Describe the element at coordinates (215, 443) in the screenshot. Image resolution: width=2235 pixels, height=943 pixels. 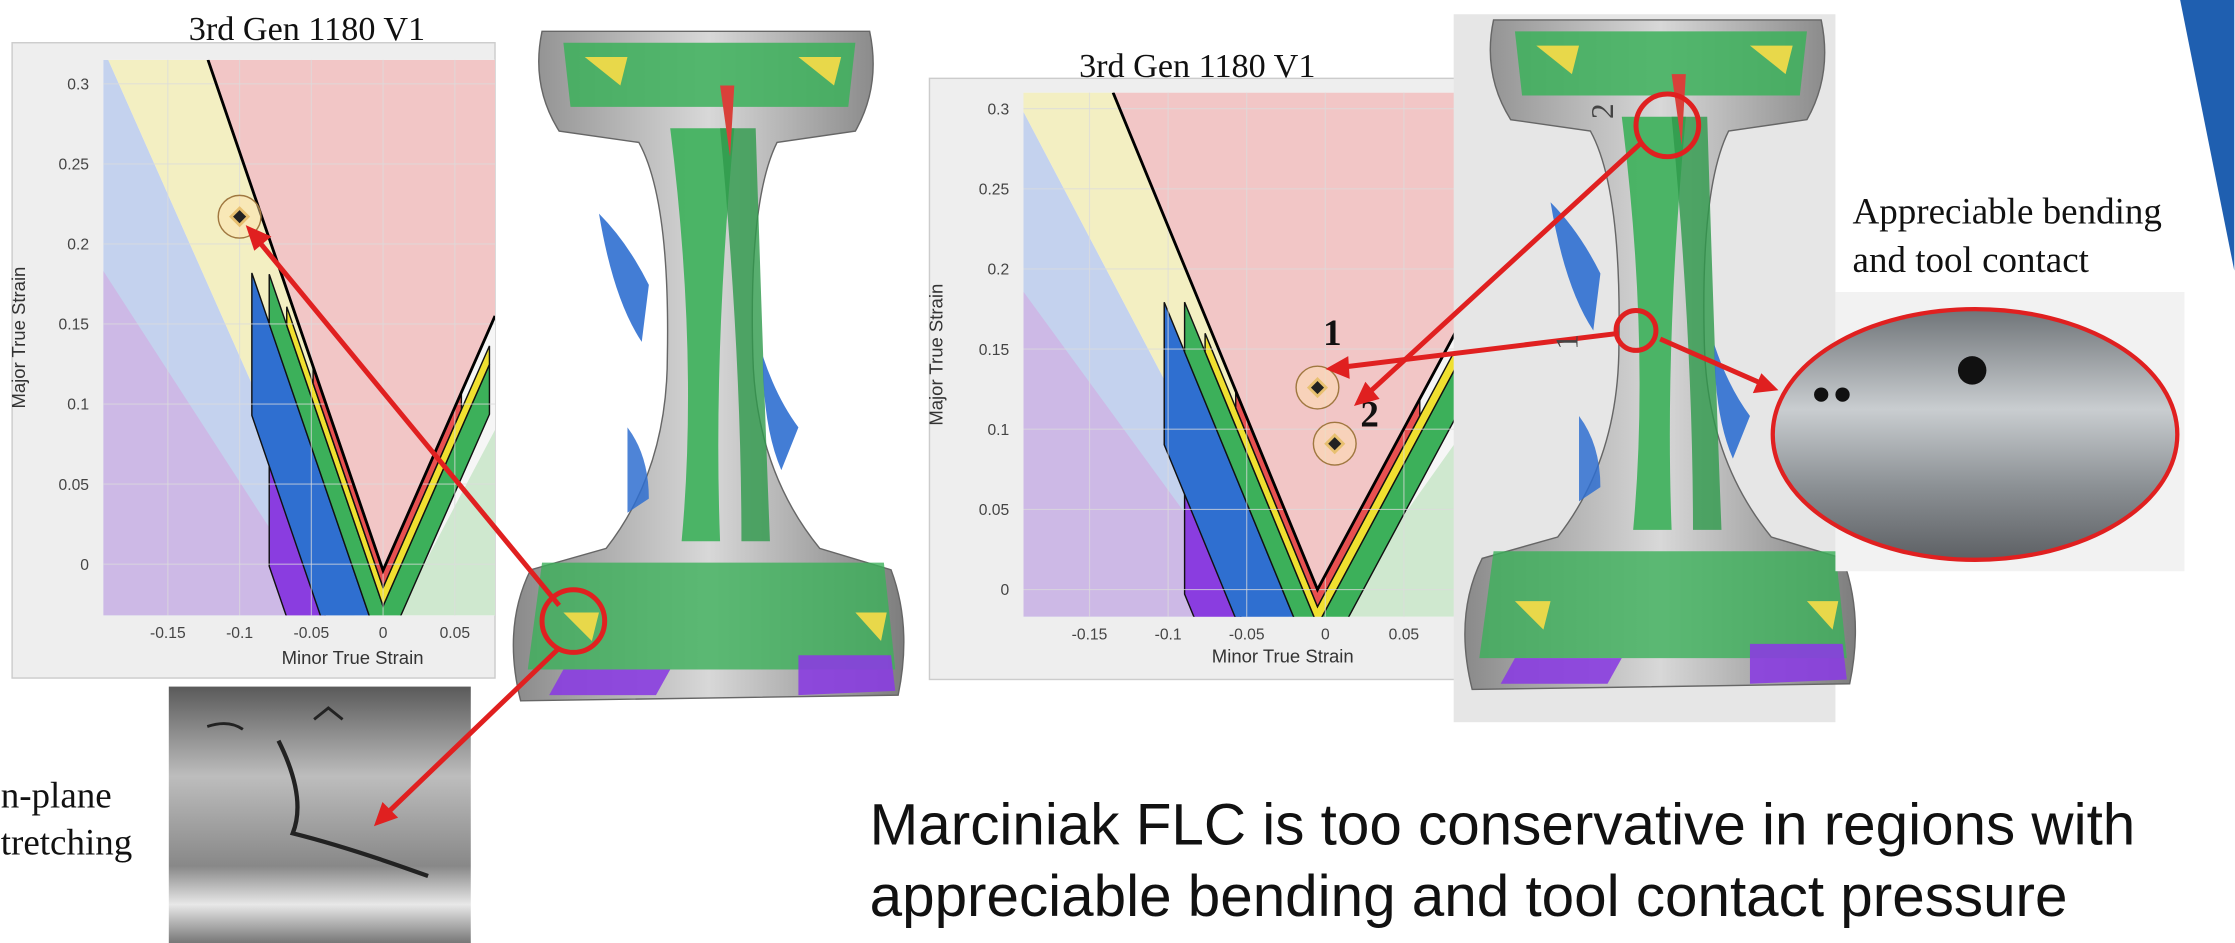
I see `zone-thinning` at that location.